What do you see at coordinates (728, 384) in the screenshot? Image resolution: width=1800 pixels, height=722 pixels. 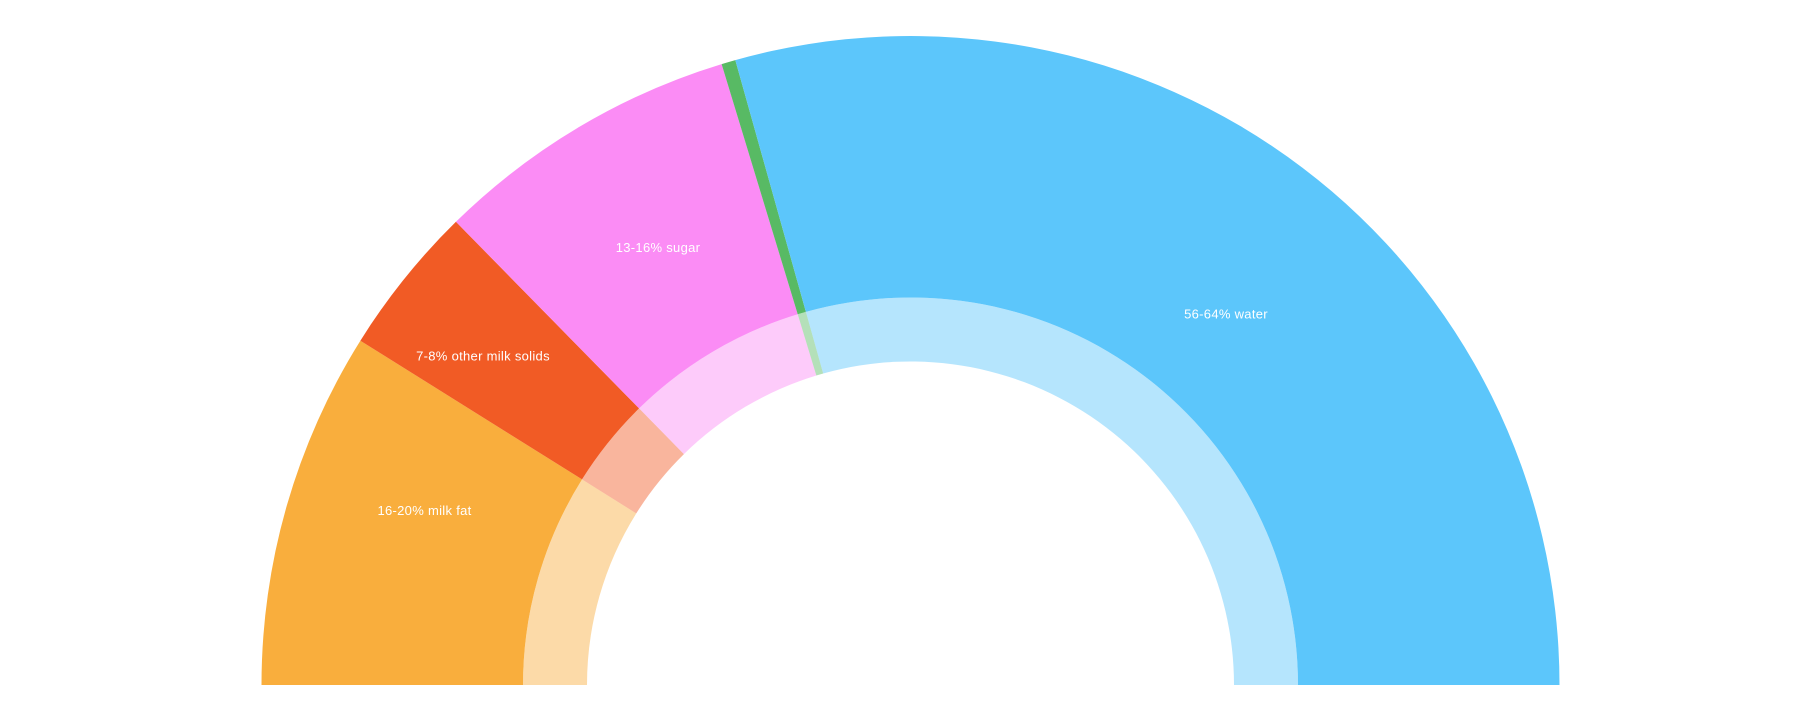 I see `inner-ring-segment-13-16-sugar` at bounding box center [728, 384].